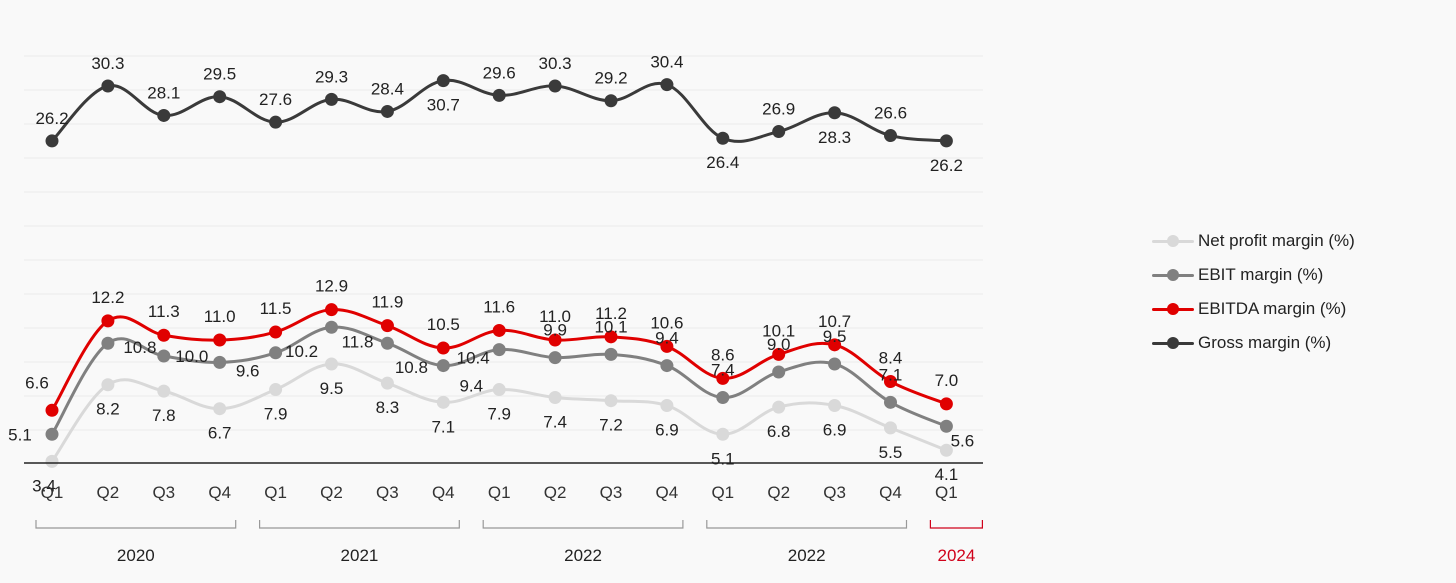  What do you see at coordinates (499, 306) in the screenshot?
I see `data-label-ebitda: 11.6` at bounding box center [499, 306].